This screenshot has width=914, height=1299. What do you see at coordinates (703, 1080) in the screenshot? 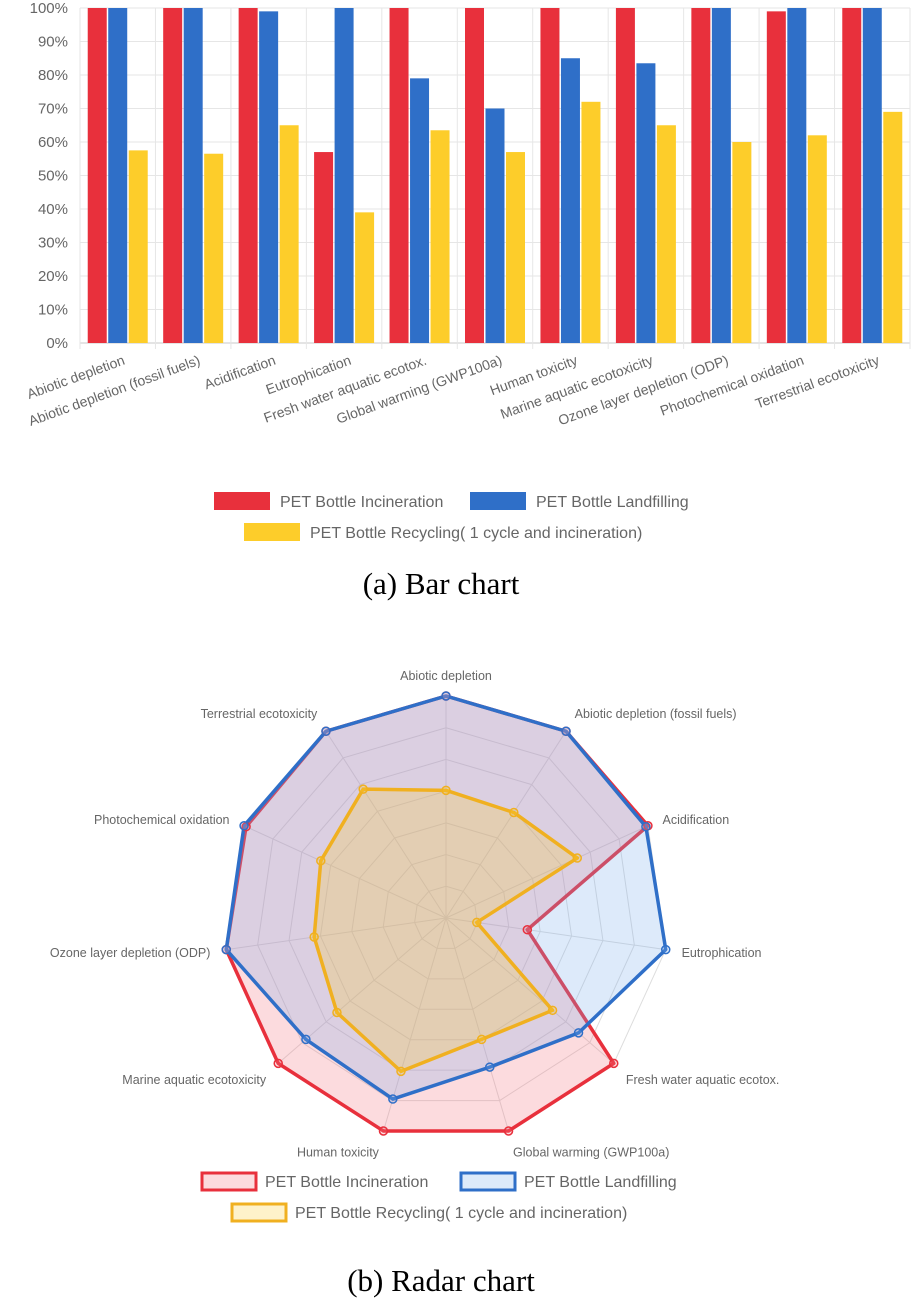
I see `radar-axis-label: Fresh water aquatic ecotox.` at bounding box center [703, 1080].